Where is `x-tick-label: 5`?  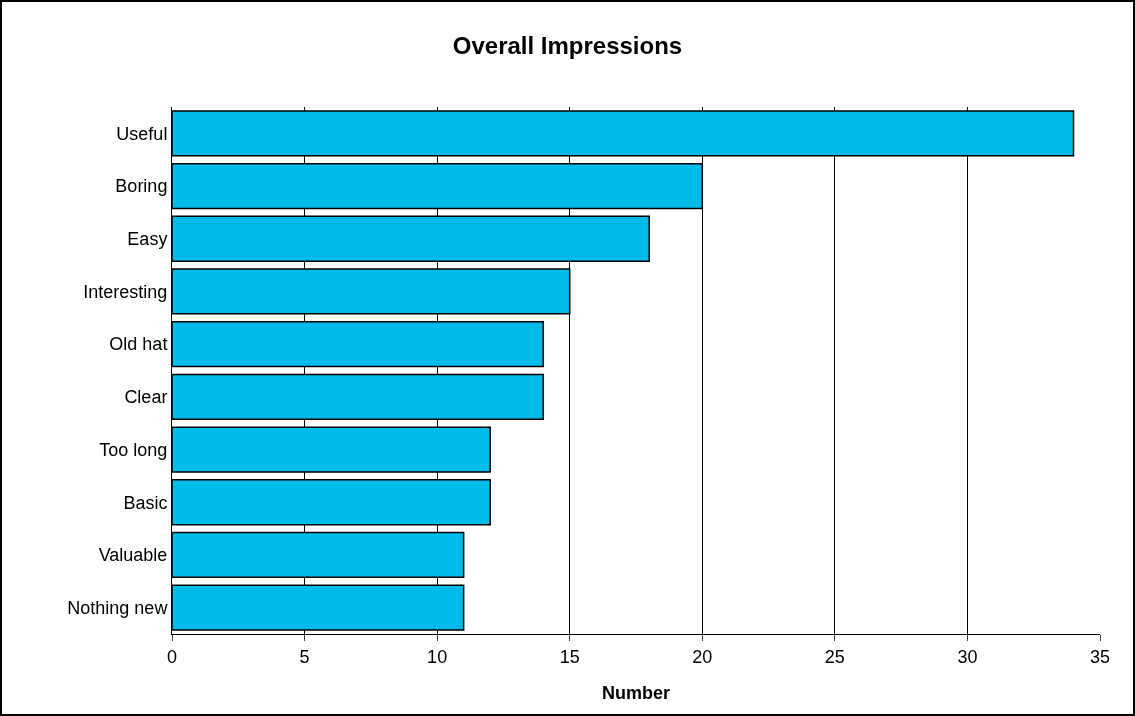 x-tick-label: 5 is located at coordinates (304, 656).